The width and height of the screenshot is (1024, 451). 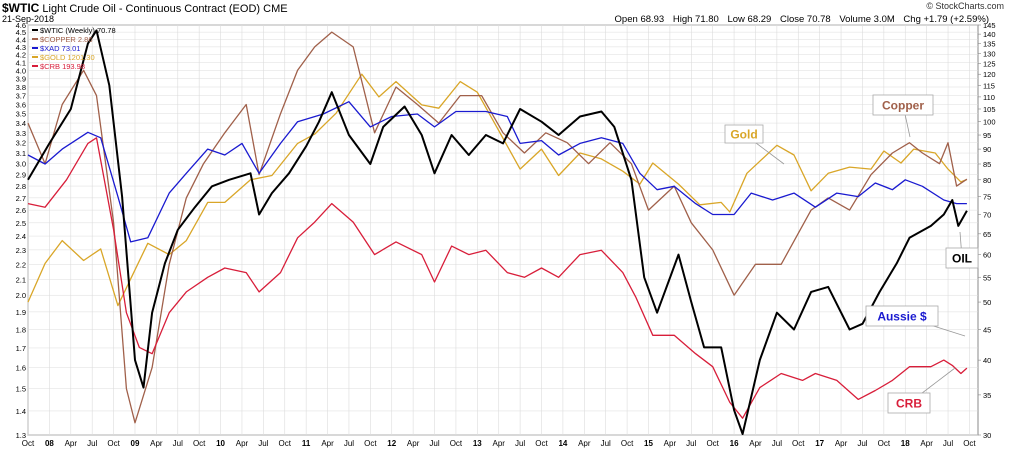 I want to click on left-tick-label: 4.0, so click(x=21, y=70).